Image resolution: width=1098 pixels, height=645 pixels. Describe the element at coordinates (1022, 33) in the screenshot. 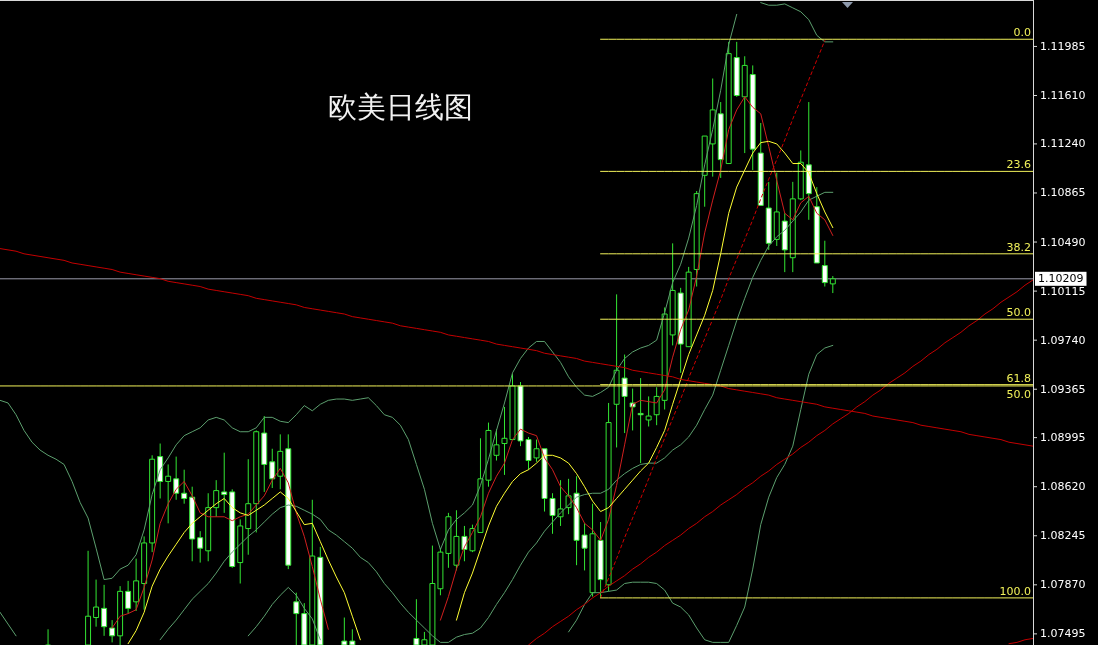

I see `series-label: 0.0` at that location.